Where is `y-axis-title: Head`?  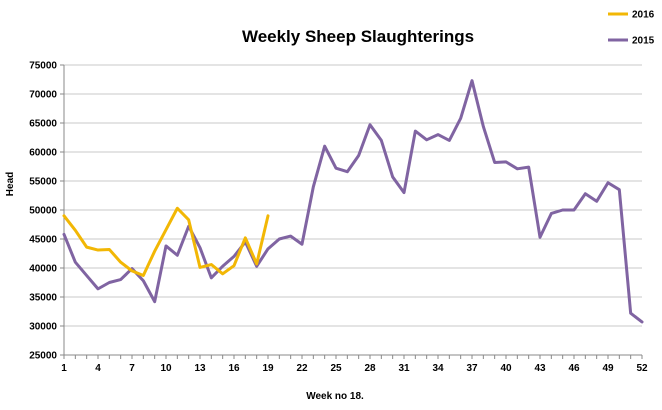 y-axis-title: Head is located at coordinates (10, 184).